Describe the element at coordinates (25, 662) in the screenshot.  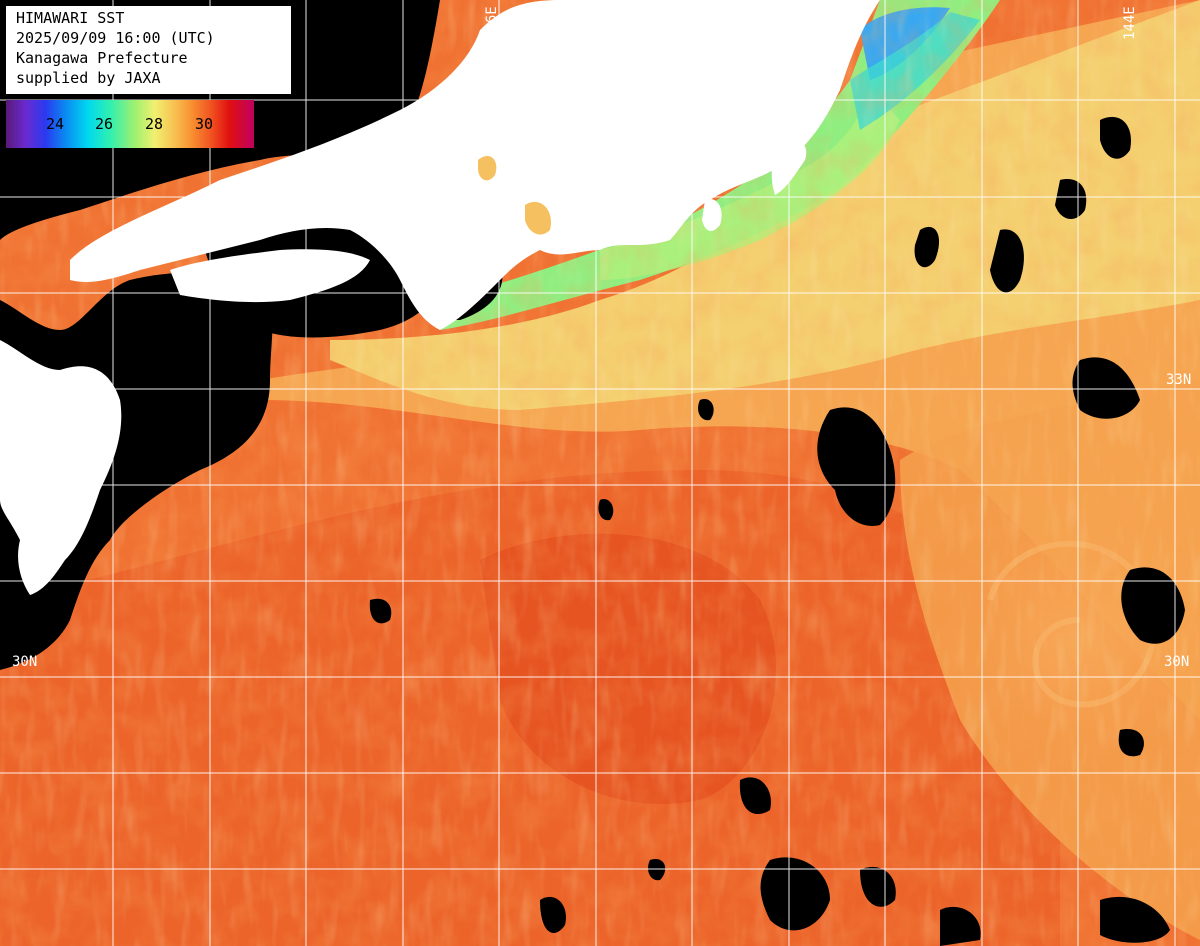
I see `lat-label-30n-west: 30N` at that location.